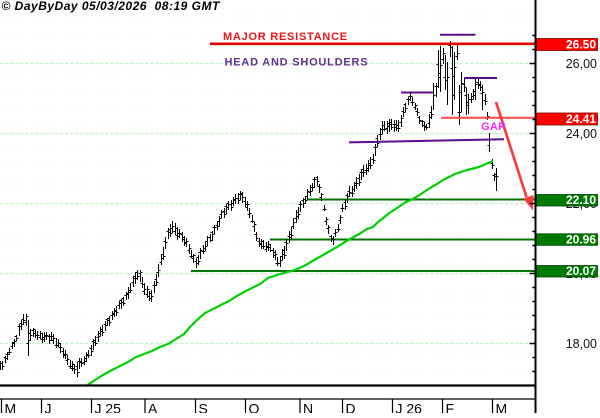 This screenshot has width=600, height=418. What do you see at coordinates (581, 134) in the screenshot?
I see `svg-text: 24,00` at bounding box center [581, 134].